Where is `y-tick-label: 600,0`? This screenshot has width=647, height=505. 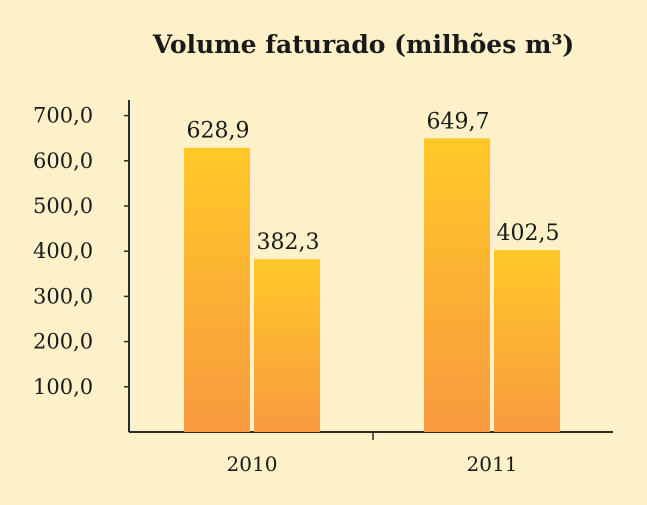 y-tick-label: 600,0 is located at coordinates (63, 161).